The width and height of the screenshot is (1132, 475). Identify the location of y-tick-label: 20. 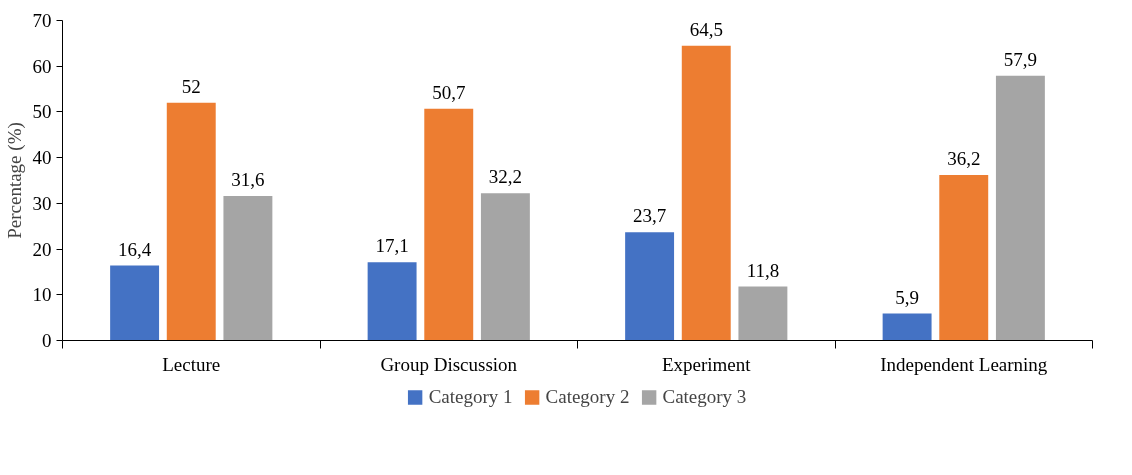
(42, 249).